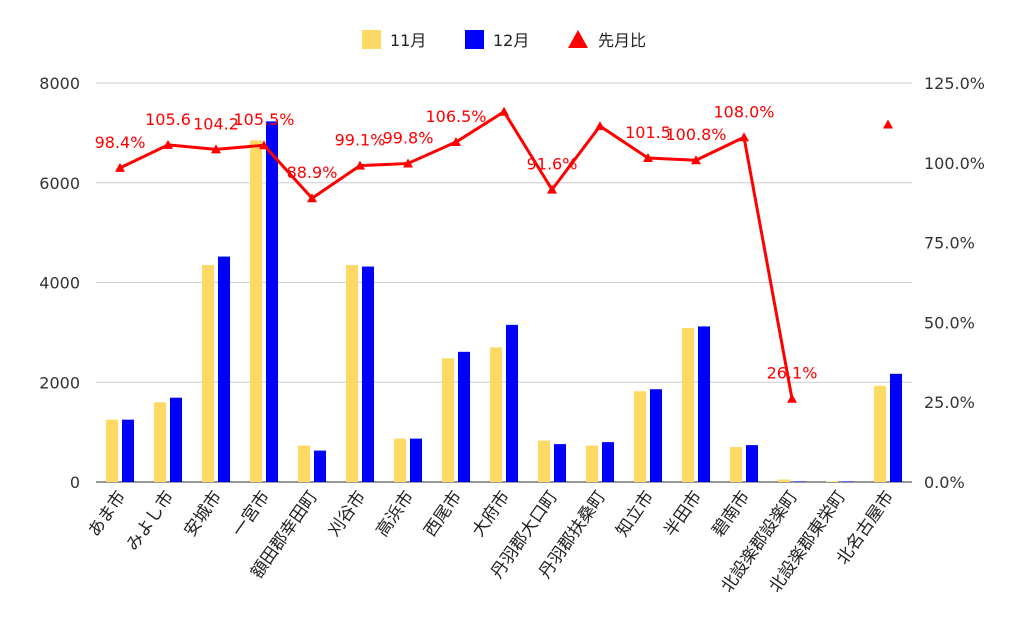 This screenshot has height=633, width=1024. I want to click on ratio-data-label: 105.5%, so click(263, 119).